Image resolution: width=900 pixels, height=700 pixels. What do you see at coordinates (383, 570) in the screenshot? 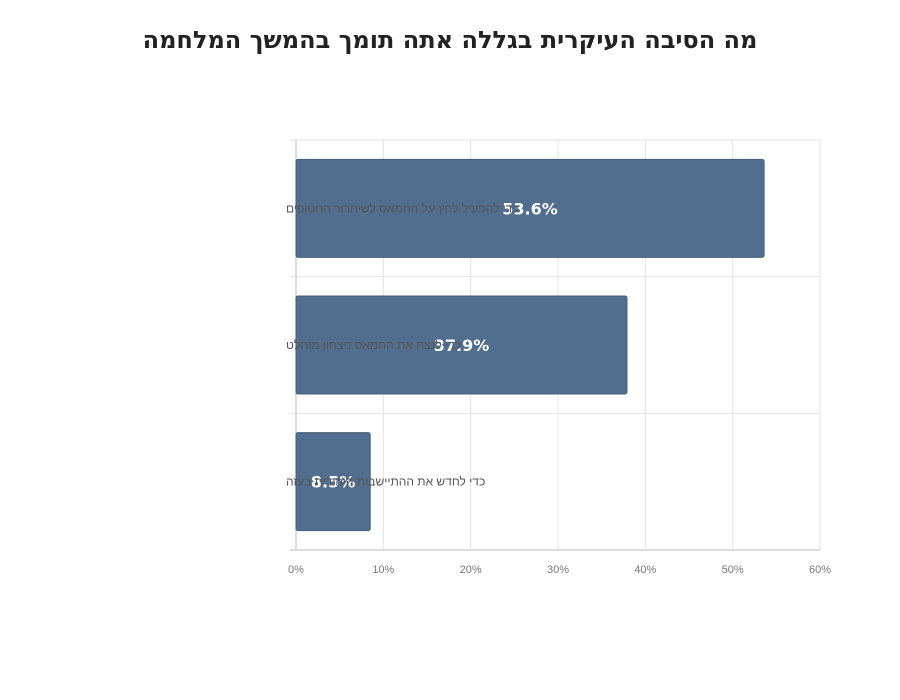
I see `x-tick-label: 10%` at bounding box center [383, 570].